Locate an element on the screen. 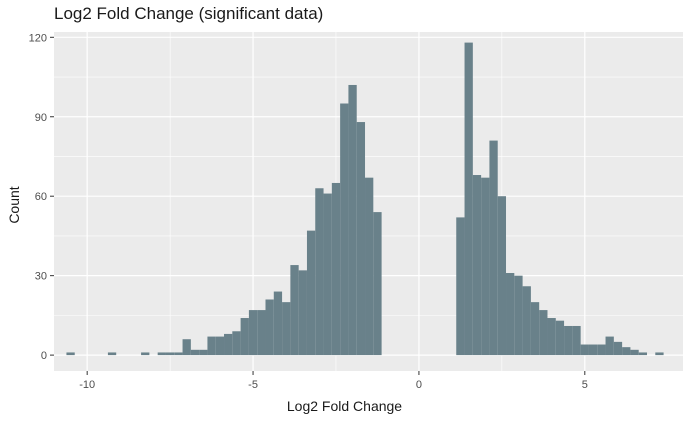  x-axis-title: Log2 Fold Change is located at coordinates (344, 406).